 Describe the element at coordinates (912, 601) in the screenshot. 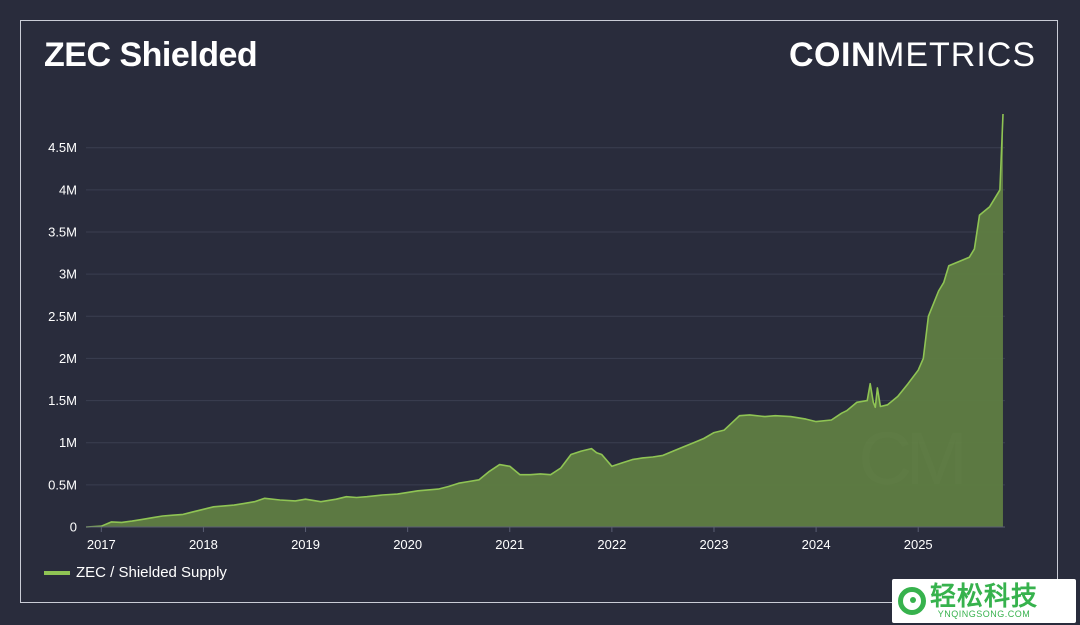

I see `magnifier-icon` at that location.